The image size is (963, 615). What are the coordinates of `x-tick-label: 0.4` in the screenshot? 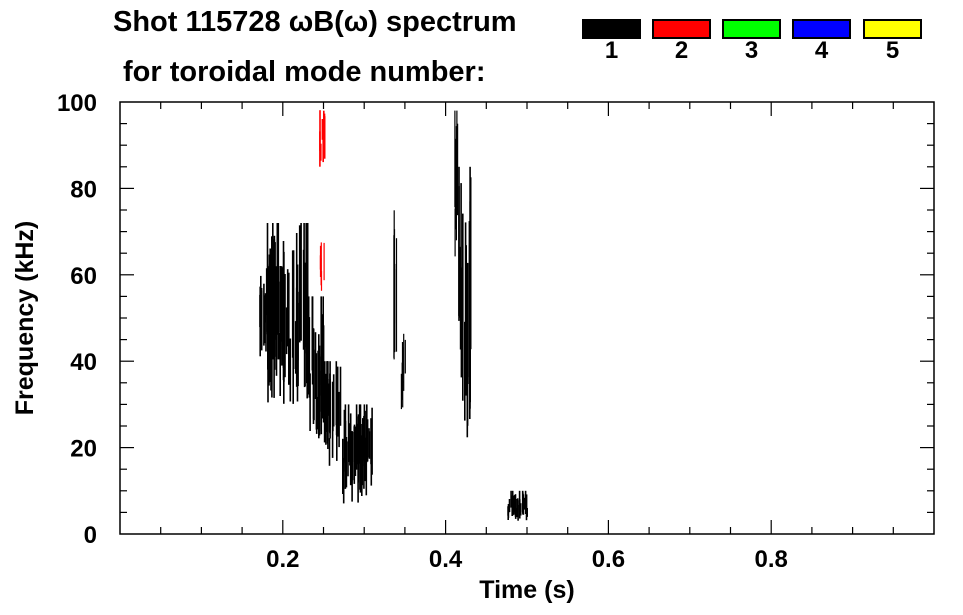 It's located at (446, 559).